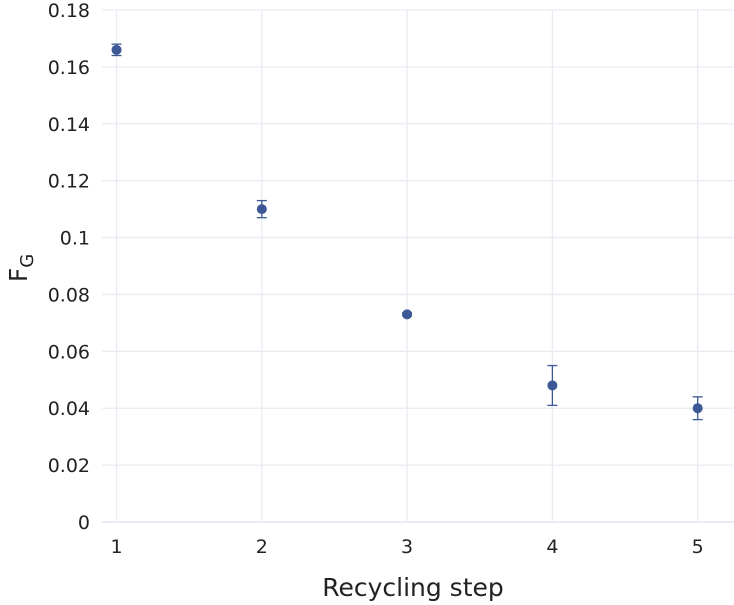 This screenshot has height=605, width=734. I want to click on y-tick-label: 0.18, so click(69, 11).